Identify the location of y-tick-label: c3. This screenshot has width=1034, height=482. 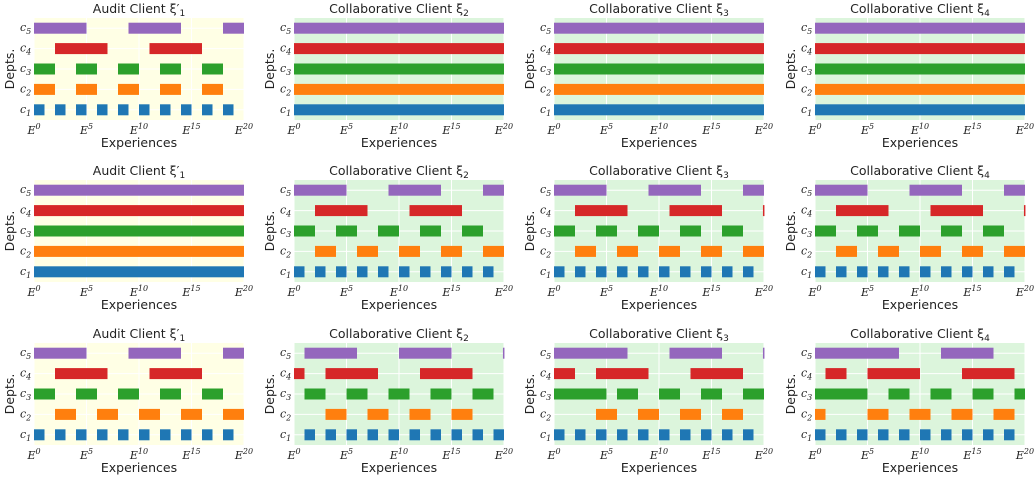
(285, 69).